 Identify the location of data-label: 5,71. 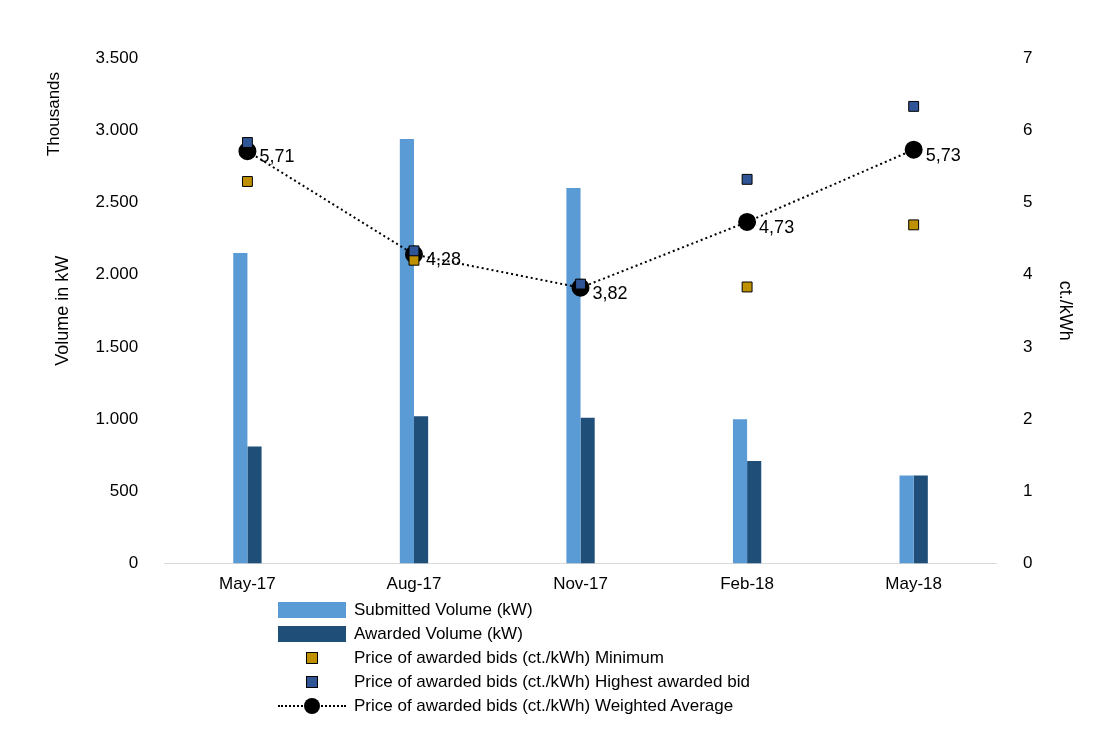
(277, 156).